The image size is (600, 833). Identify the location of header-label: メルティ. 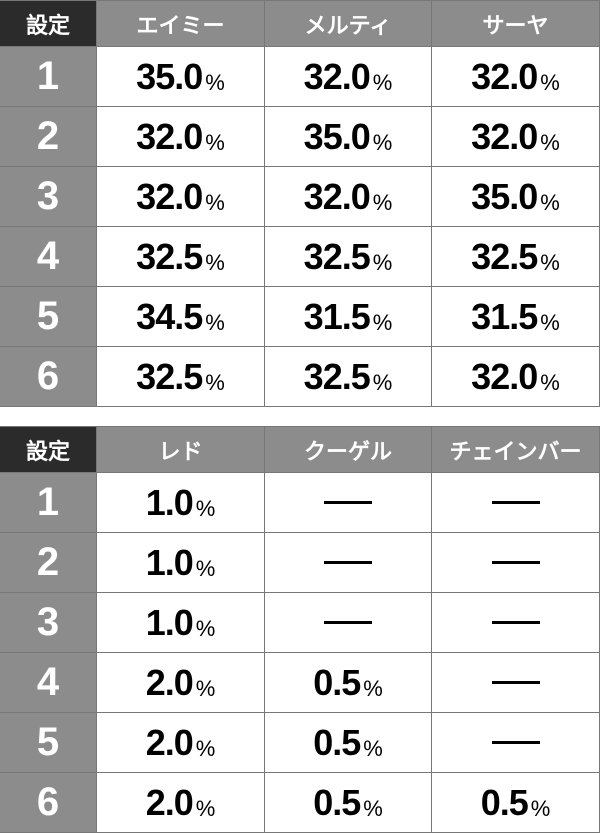
(348, 25).